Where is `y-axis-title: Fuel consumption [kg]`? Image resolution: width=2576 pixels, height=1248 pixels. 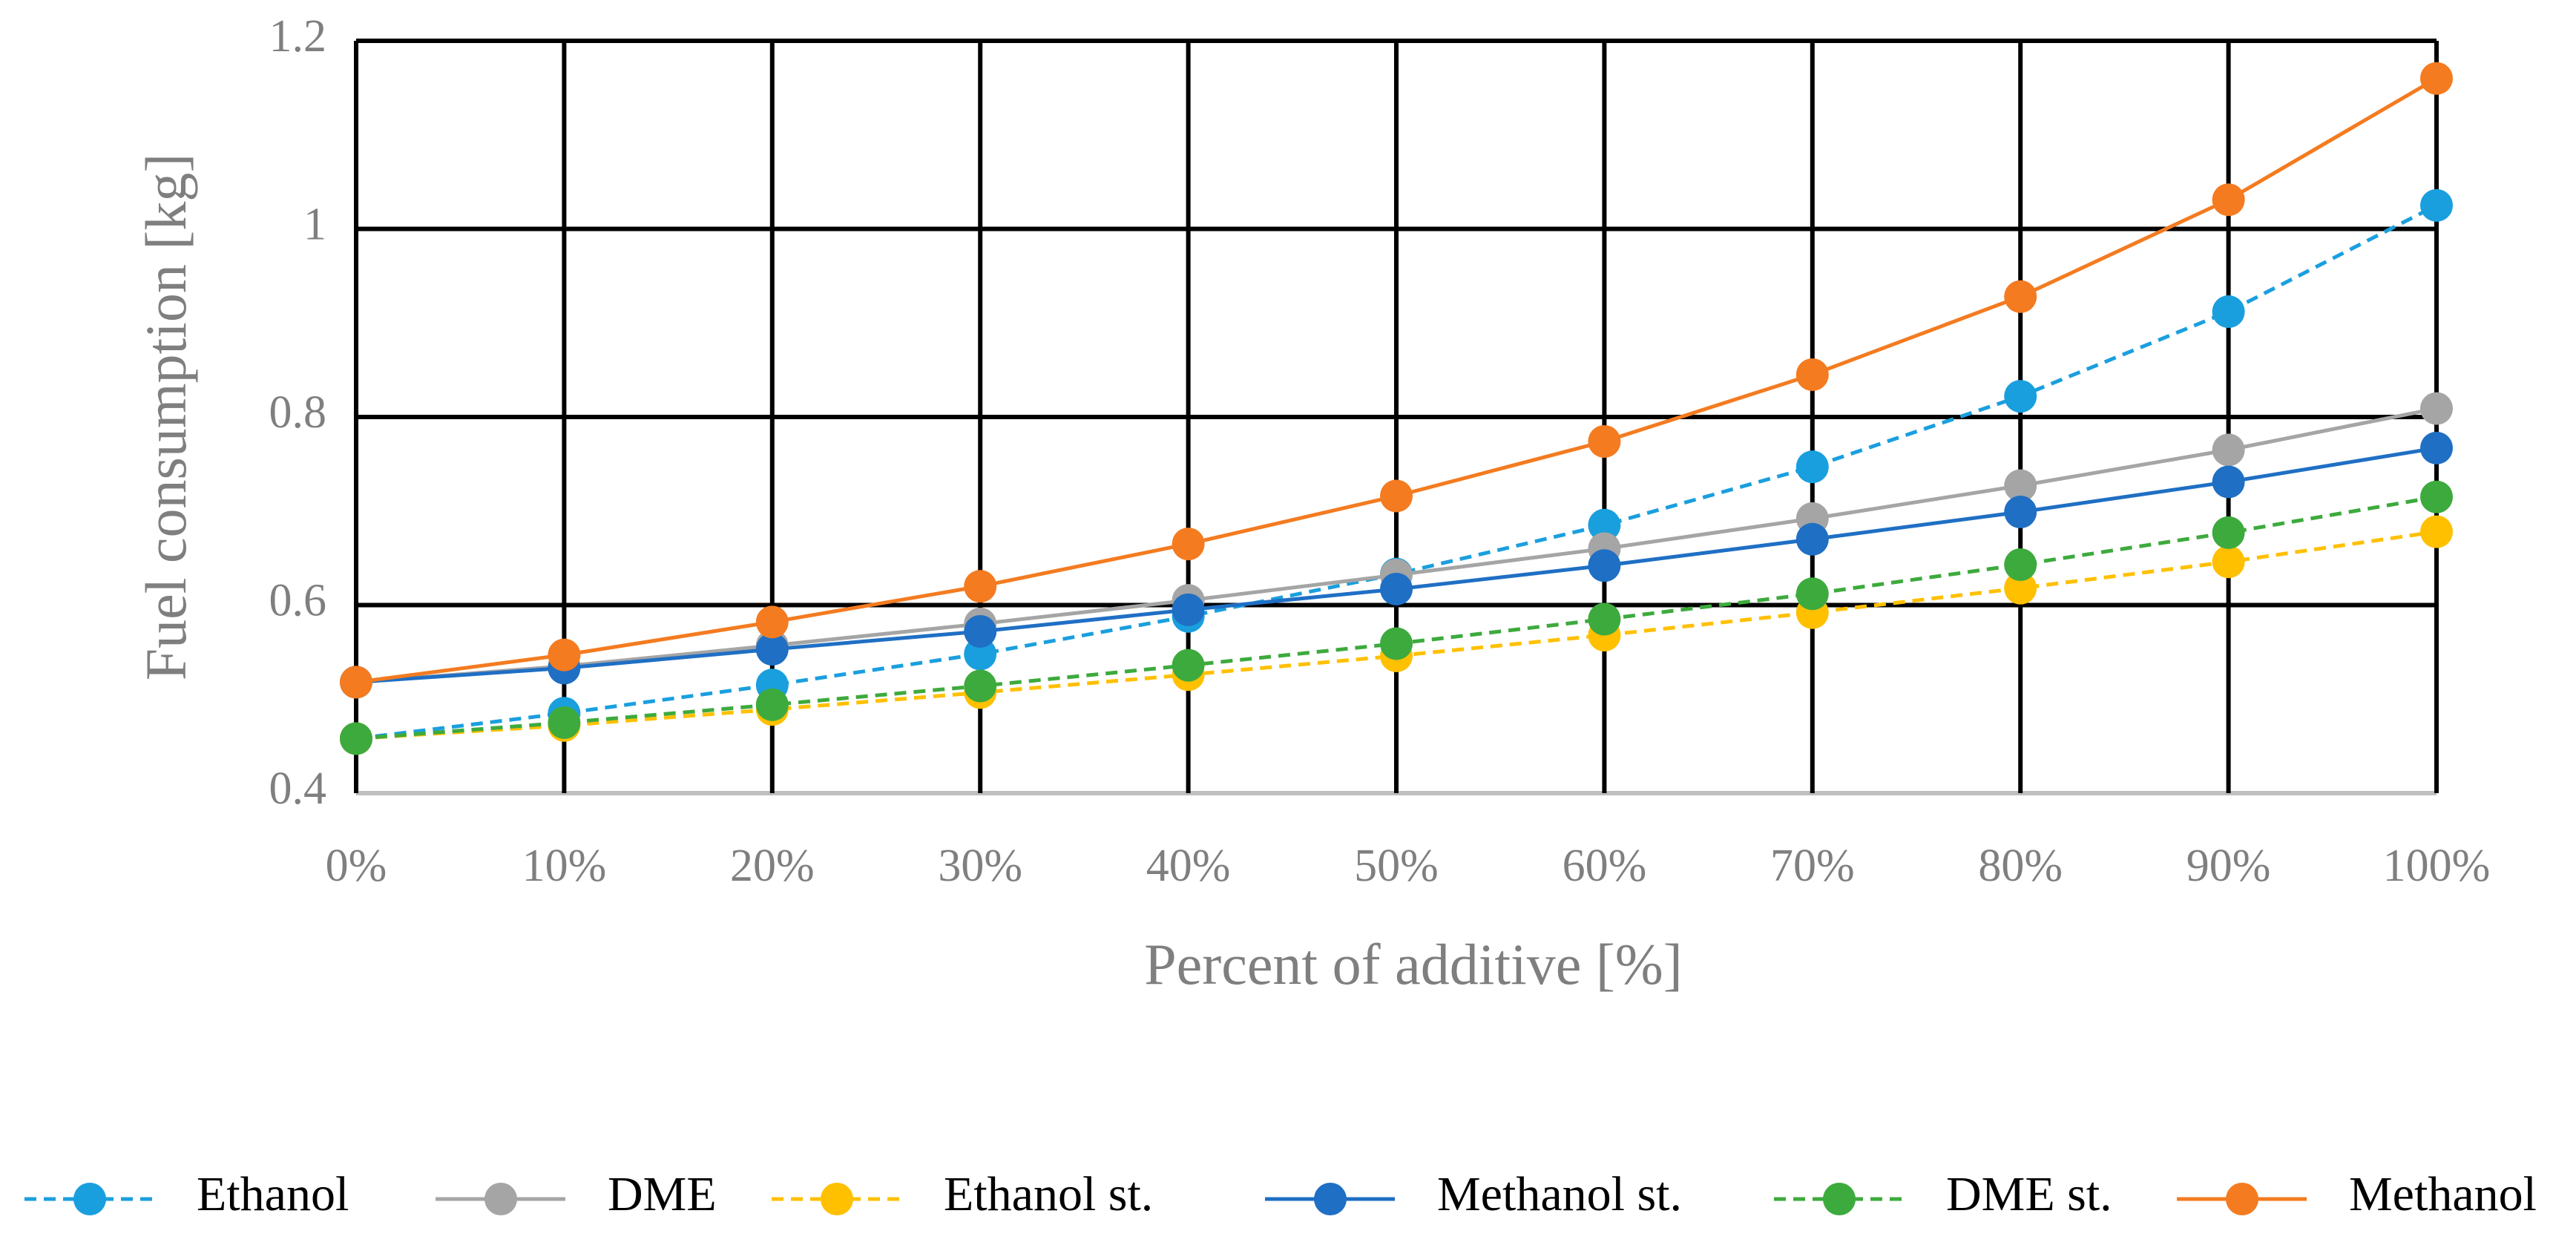
y-axis-title: Fuel consumption [kg] is located at coordinates (166, 417).